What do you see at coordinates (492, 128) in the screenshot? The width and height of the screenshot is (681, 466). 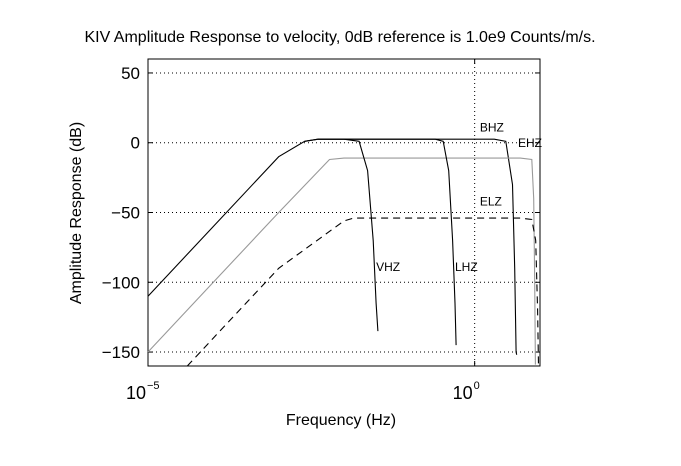 I see `series-label-bhz: BHZ` at bounding box center [492, 128].